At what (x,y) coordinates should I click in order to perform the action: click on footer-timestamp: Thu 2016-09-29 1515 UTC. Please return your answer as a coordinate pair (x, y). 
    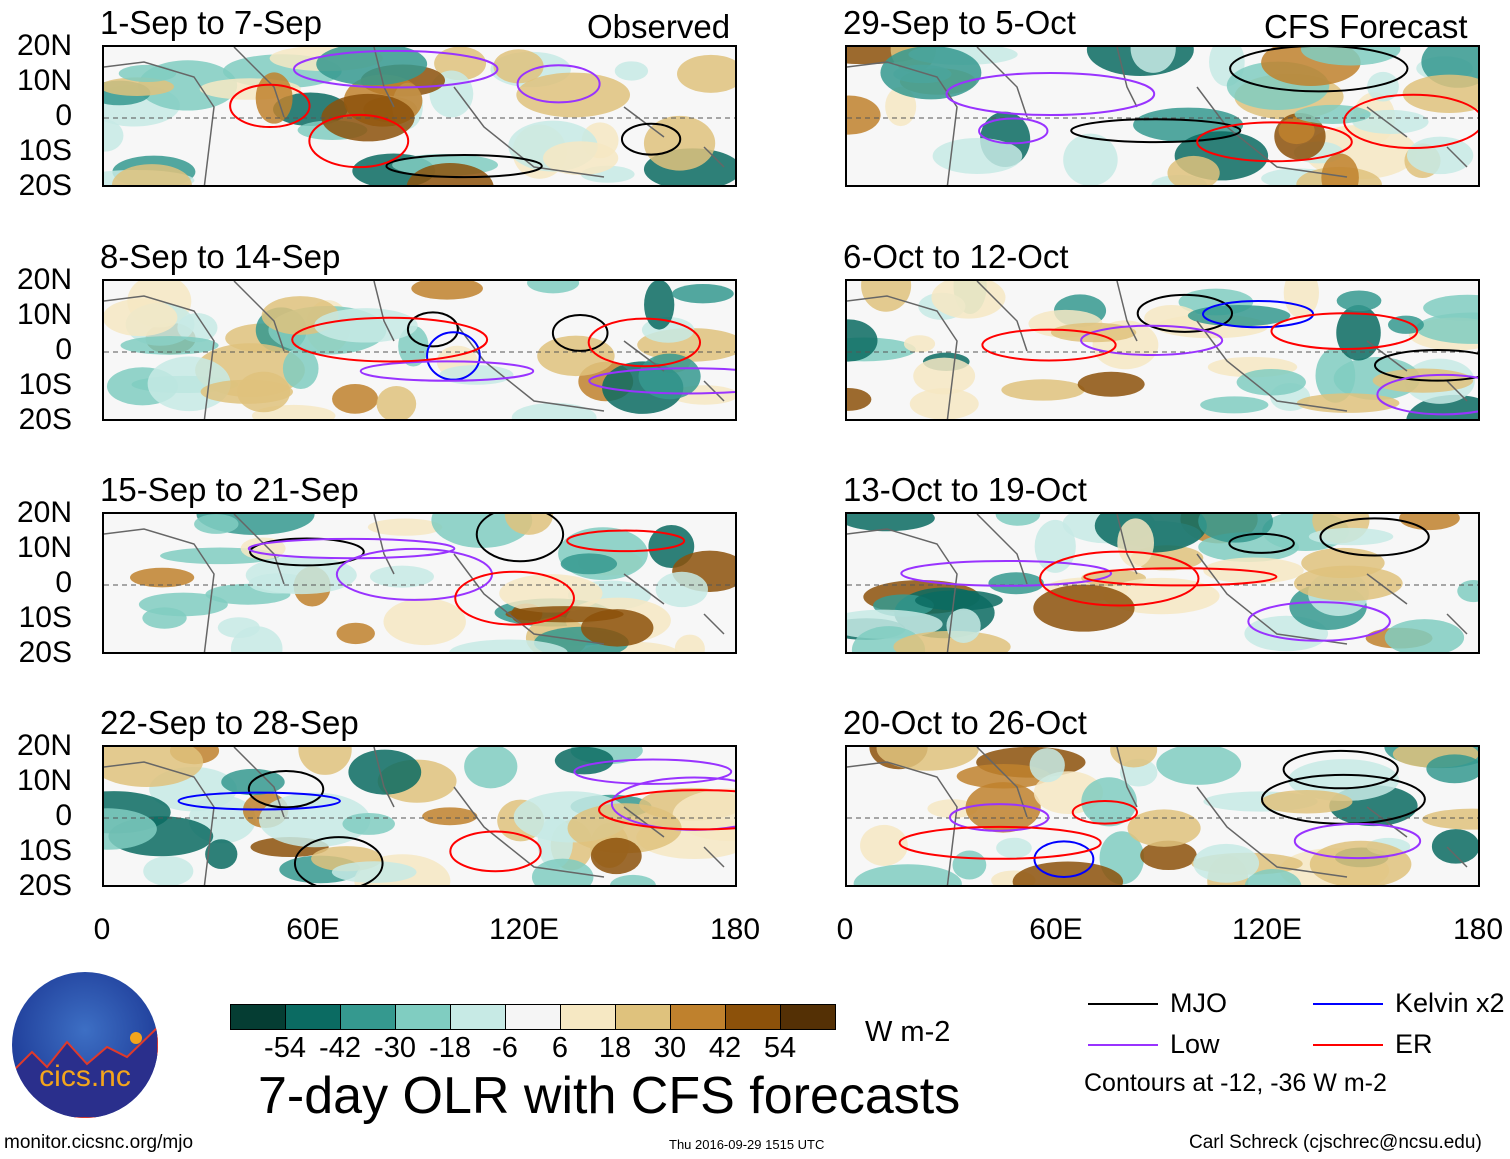
    Looking at the image, I should click on (747, 1144).